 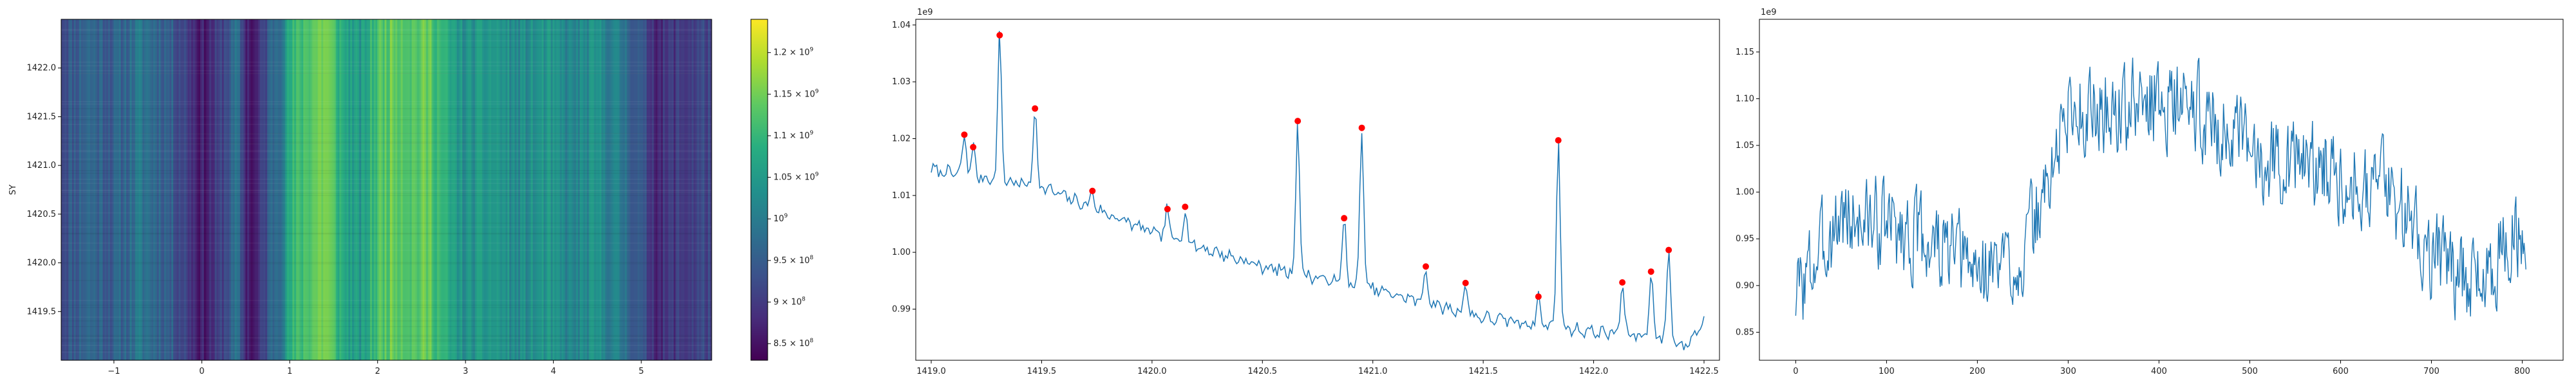 What do you see at coordinates (1704, 371) in the screenshot?
I see `peaks-x-tick-label: 1422.5` at bounding box center [1704, 371].